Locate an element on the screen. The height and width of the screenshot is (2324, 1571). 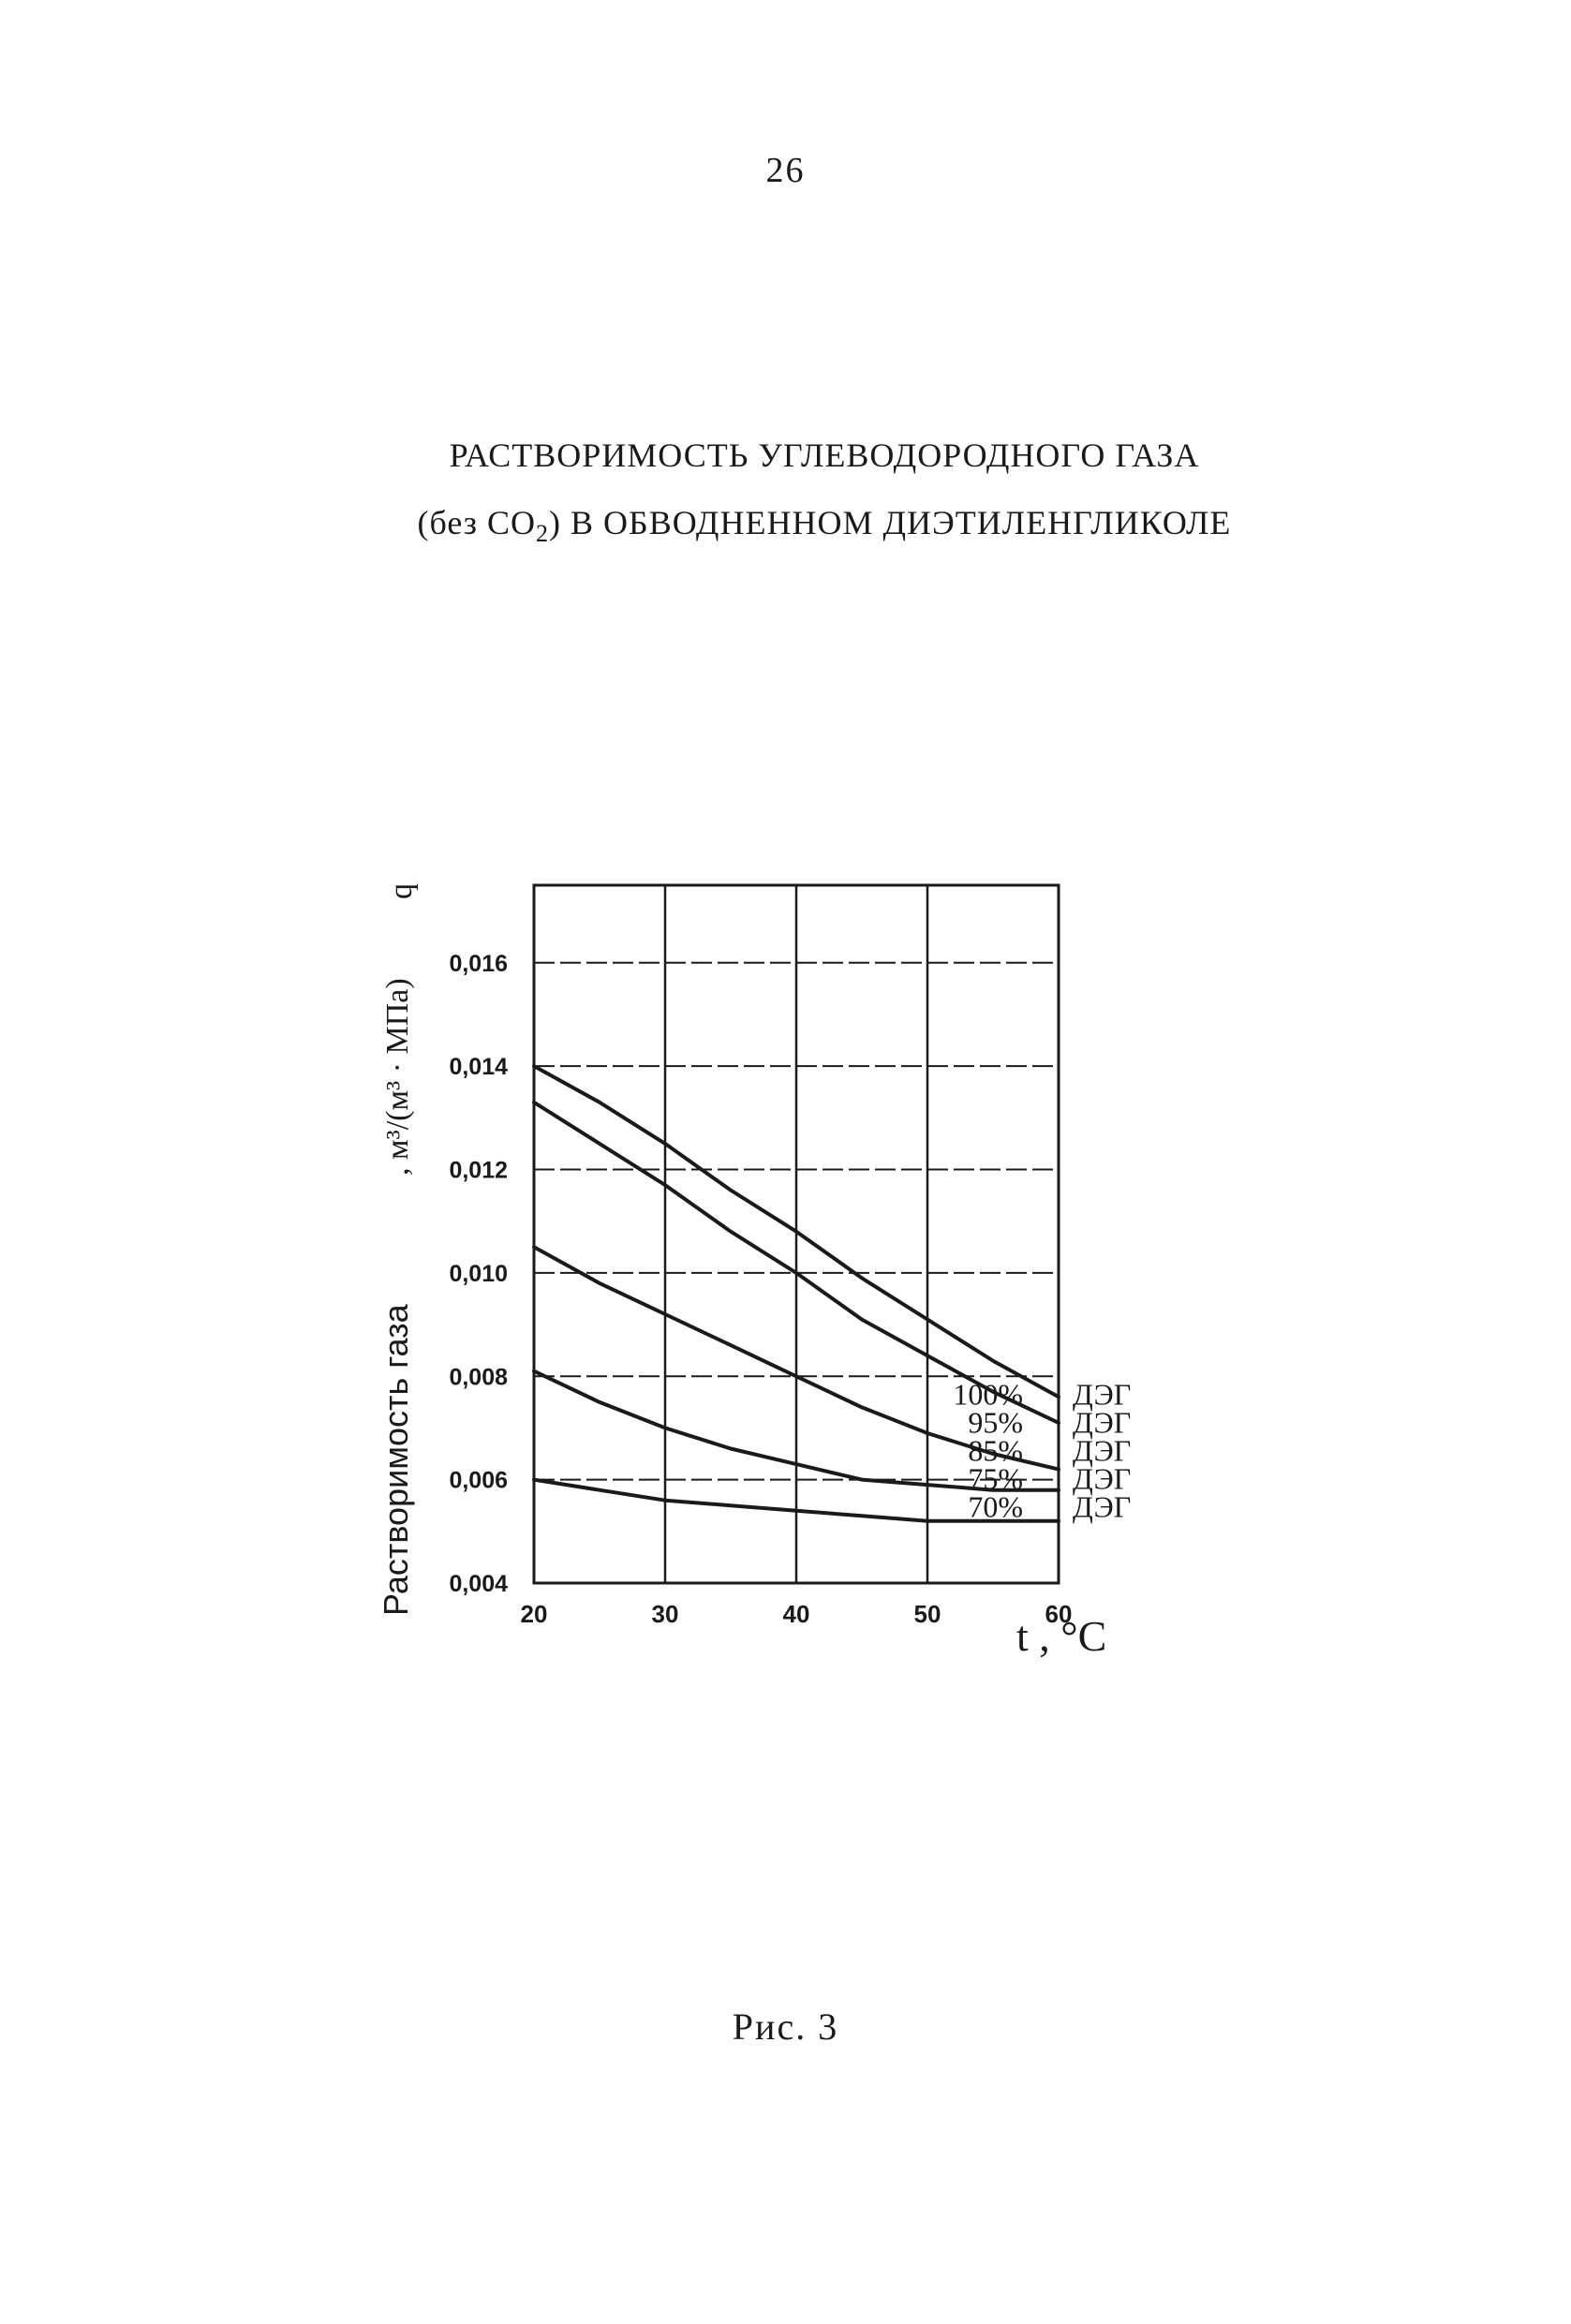
legend-entry-percent: 85% is located at coordinates (995, 1451).